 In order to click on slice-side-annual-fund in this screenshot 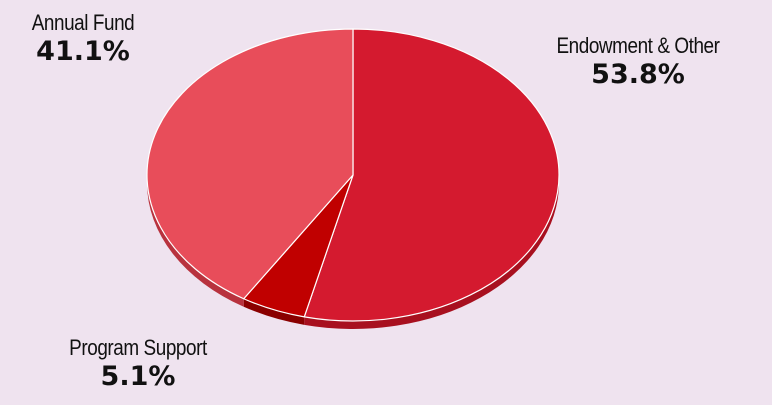, I will do `click(195, 241)`.